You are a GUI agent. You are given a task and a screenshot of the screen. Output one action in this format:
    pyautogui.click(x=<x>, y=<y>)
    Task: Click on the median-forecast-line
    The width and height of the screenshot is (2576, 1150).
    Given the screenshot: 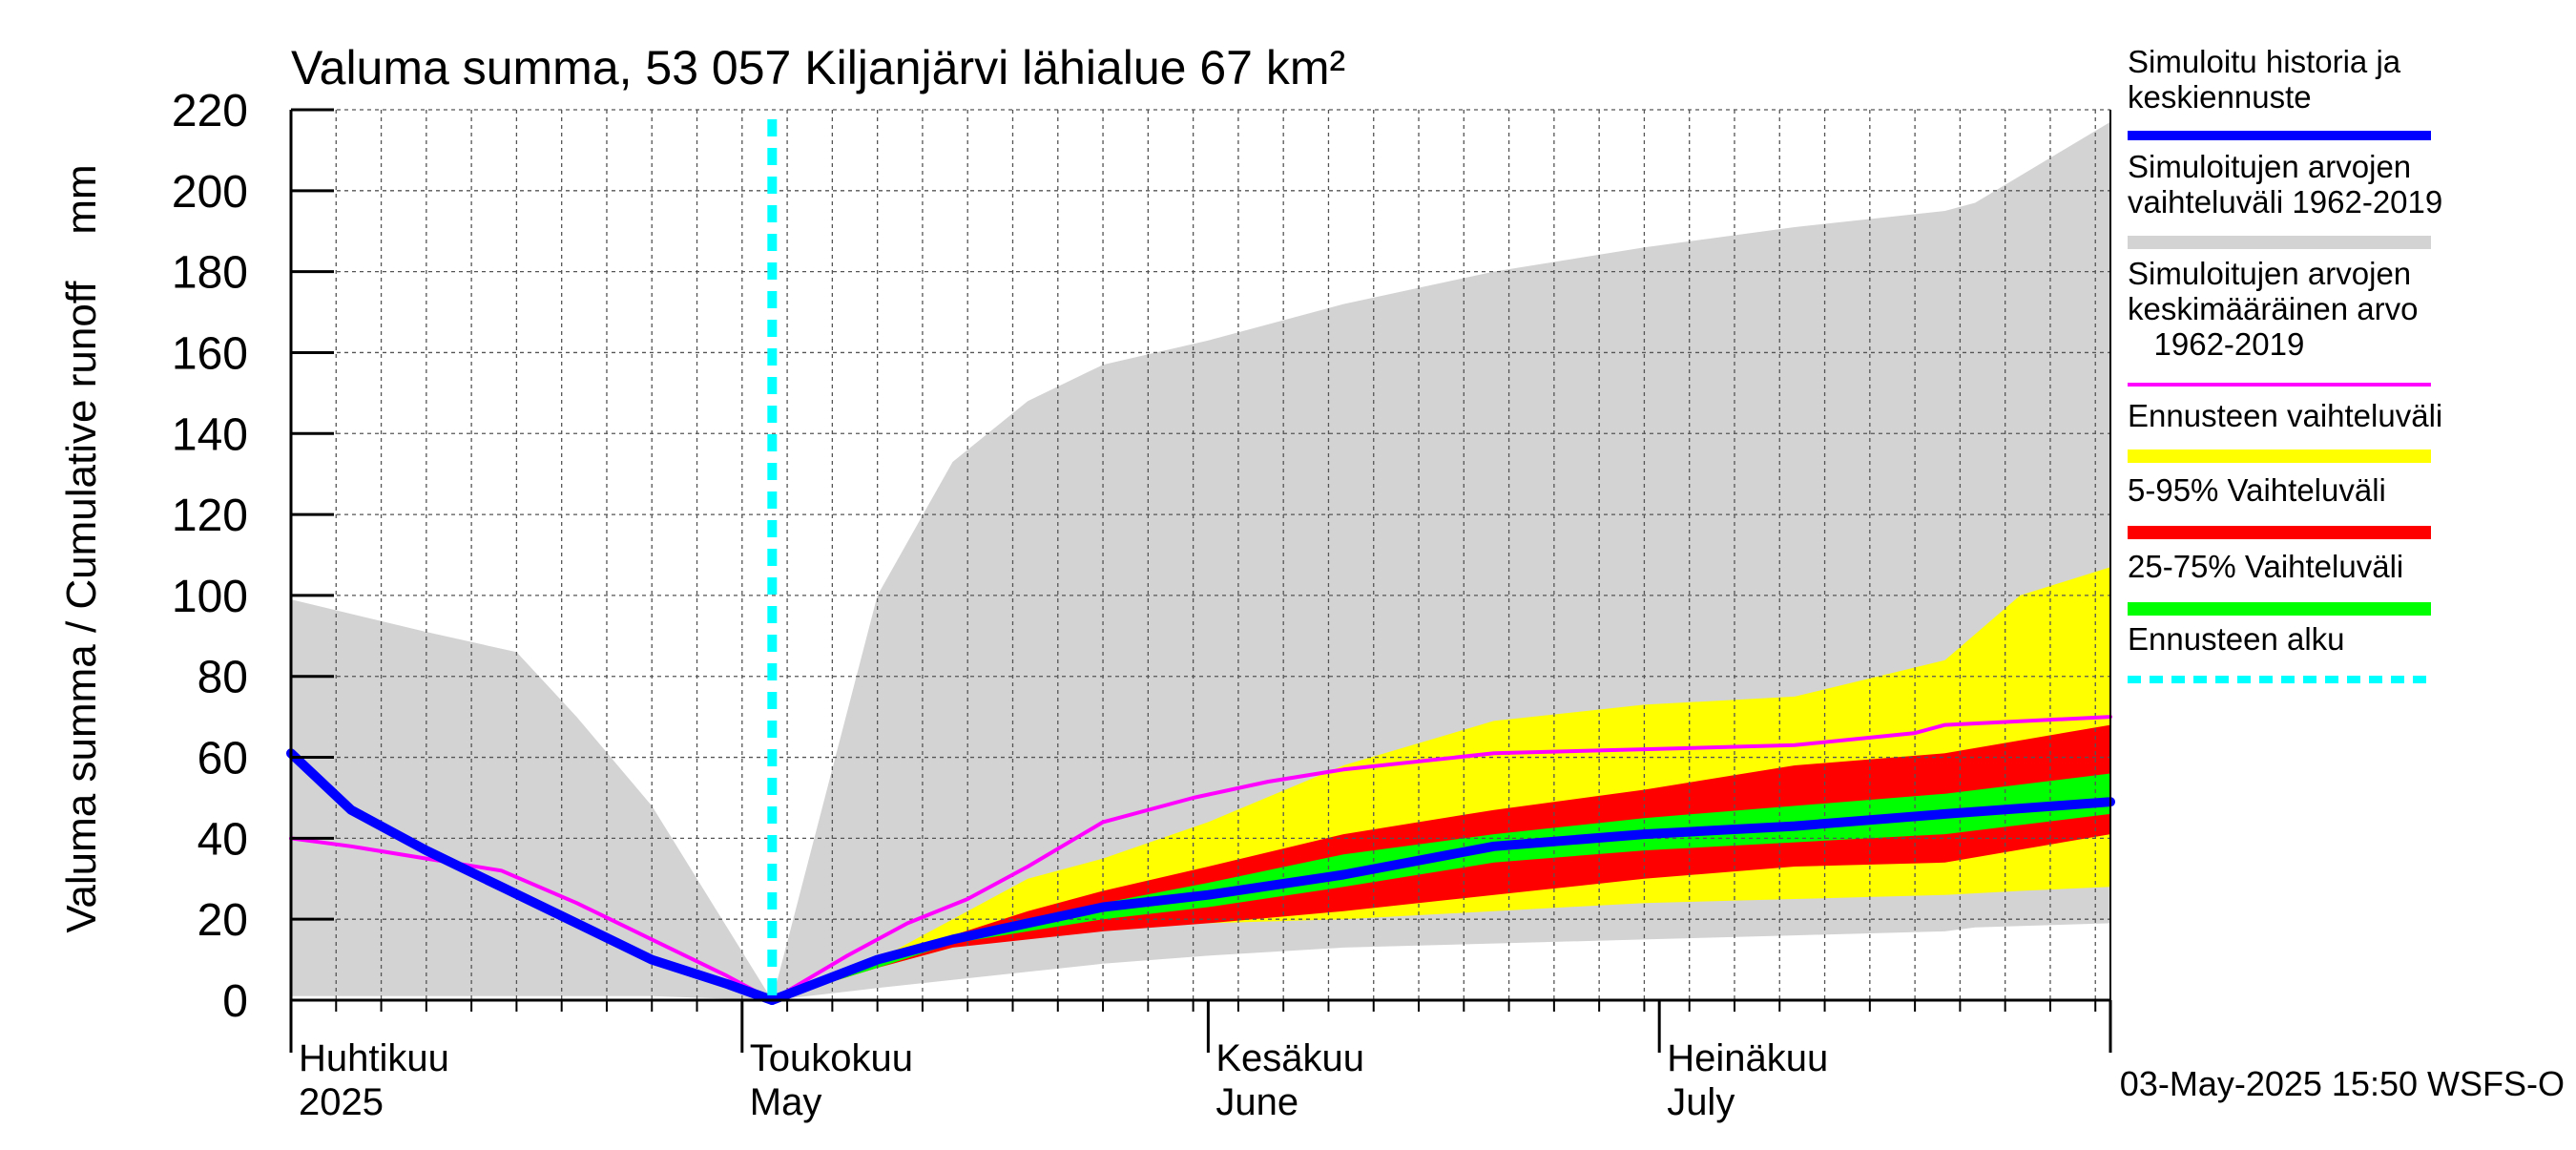 What is the action you would take?
    pyautogui.click(x=1441, y=901)
    